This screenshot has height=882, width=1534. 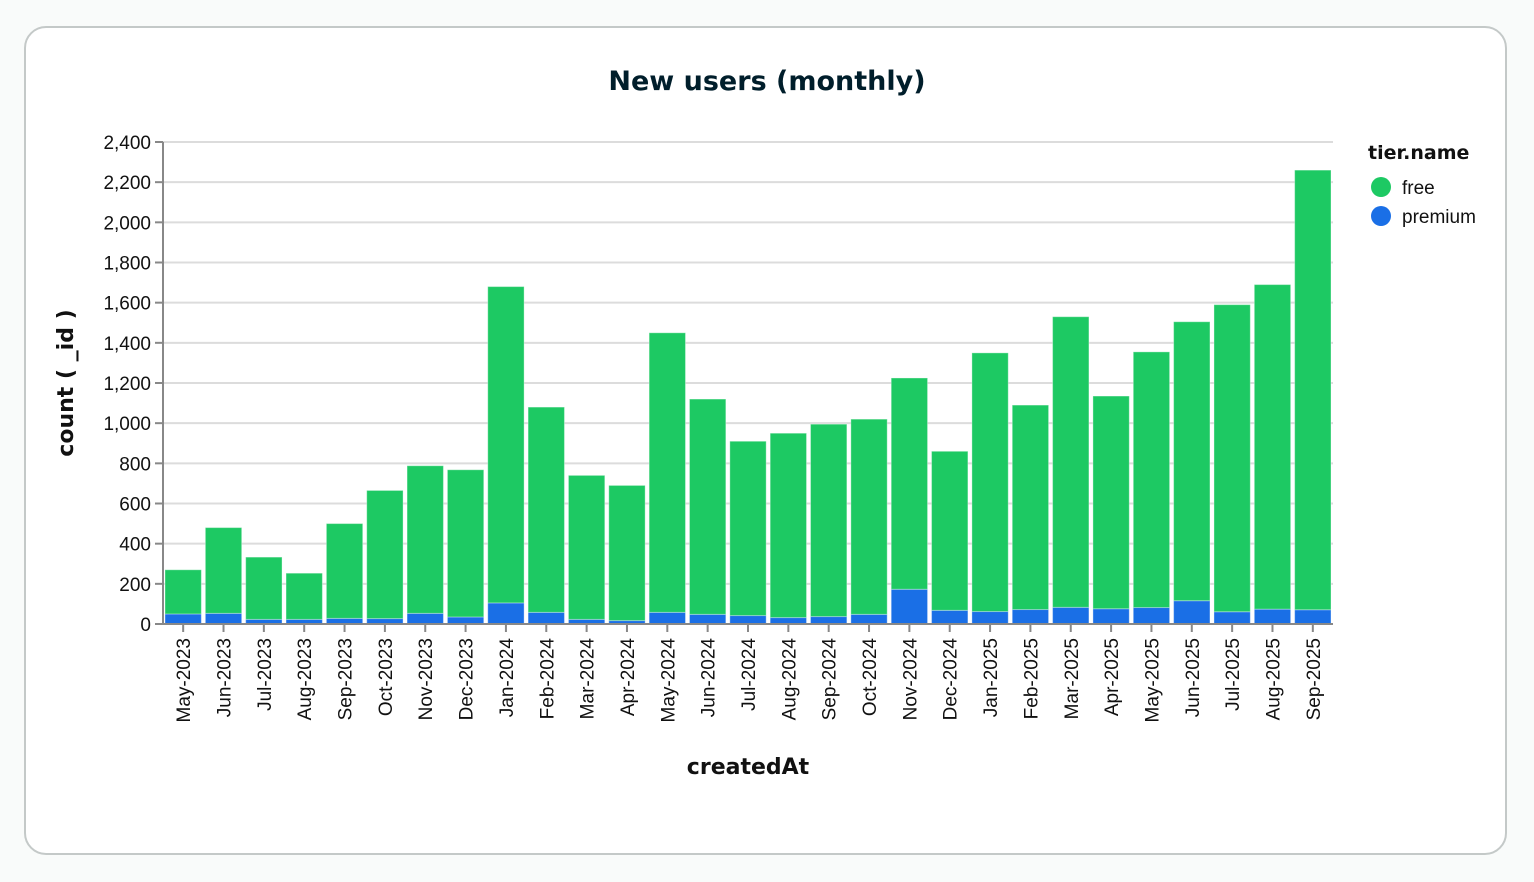 I want to click on legend-label-premium: premium, so click(x=1439, y=217).